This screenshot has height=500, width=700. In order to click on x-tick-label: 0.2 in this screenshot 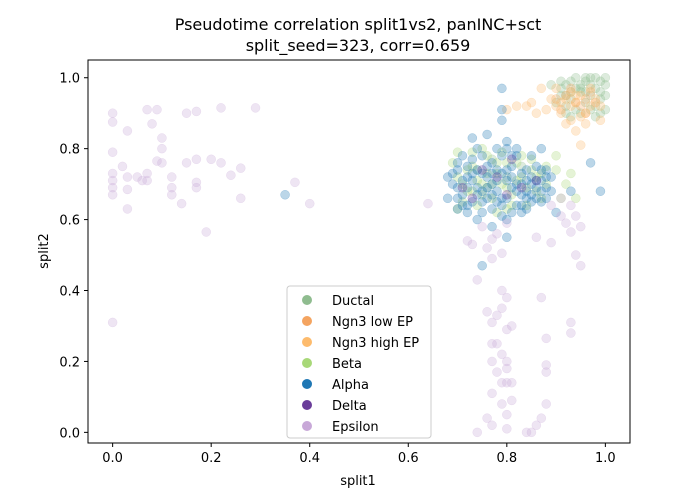, I will do `click(211, 458)`.